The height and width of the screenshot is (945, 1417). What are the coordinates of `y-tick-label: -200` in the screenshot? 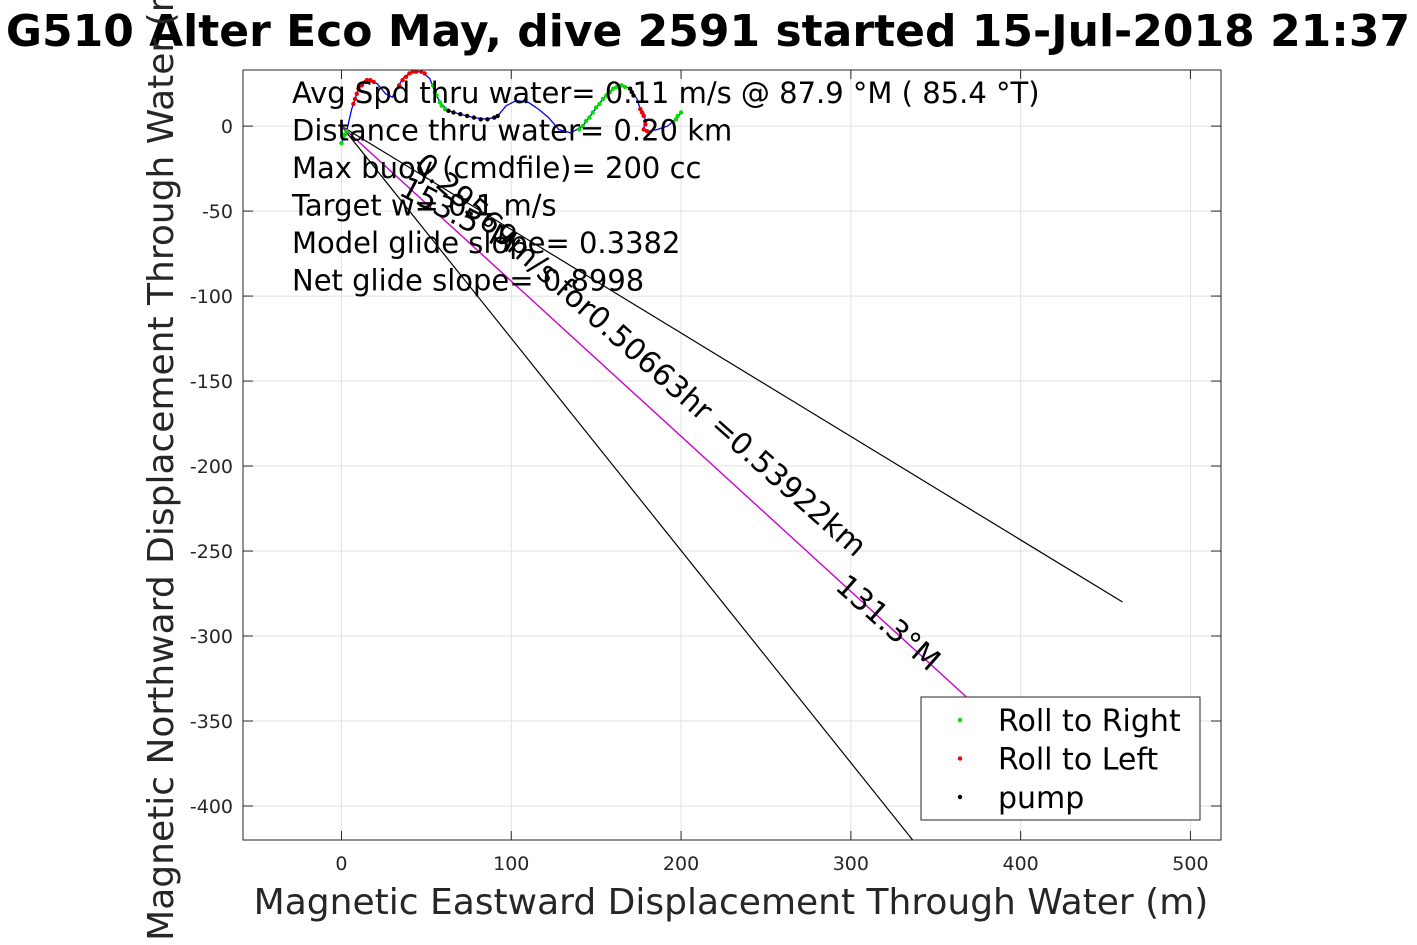 It's located at (211, 467).